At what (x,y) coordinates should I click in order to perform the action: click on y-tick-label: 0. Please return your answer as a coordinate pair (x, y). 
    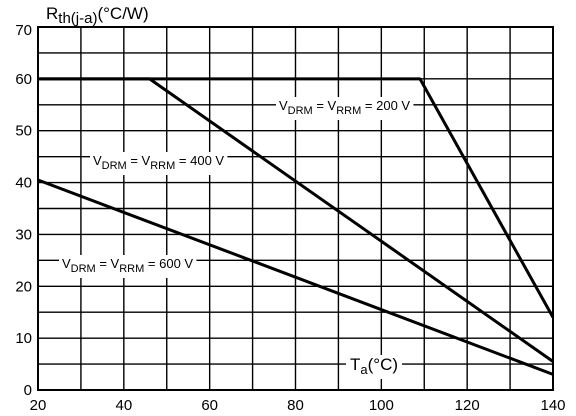
    Looking at the image, I should click on (28, 390).